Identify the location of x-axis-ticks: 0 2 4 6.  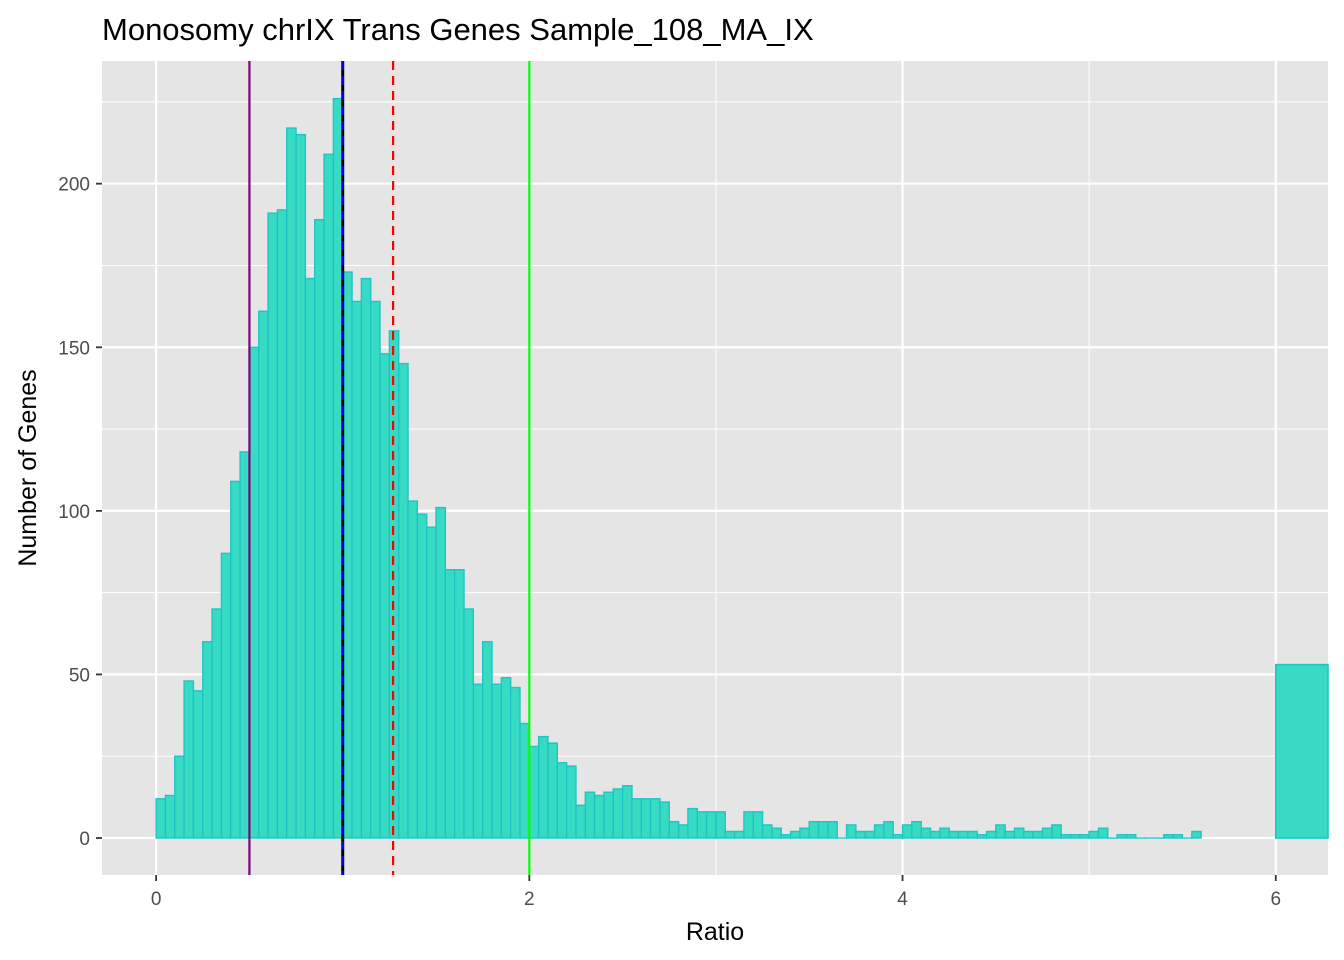
(716, 892).